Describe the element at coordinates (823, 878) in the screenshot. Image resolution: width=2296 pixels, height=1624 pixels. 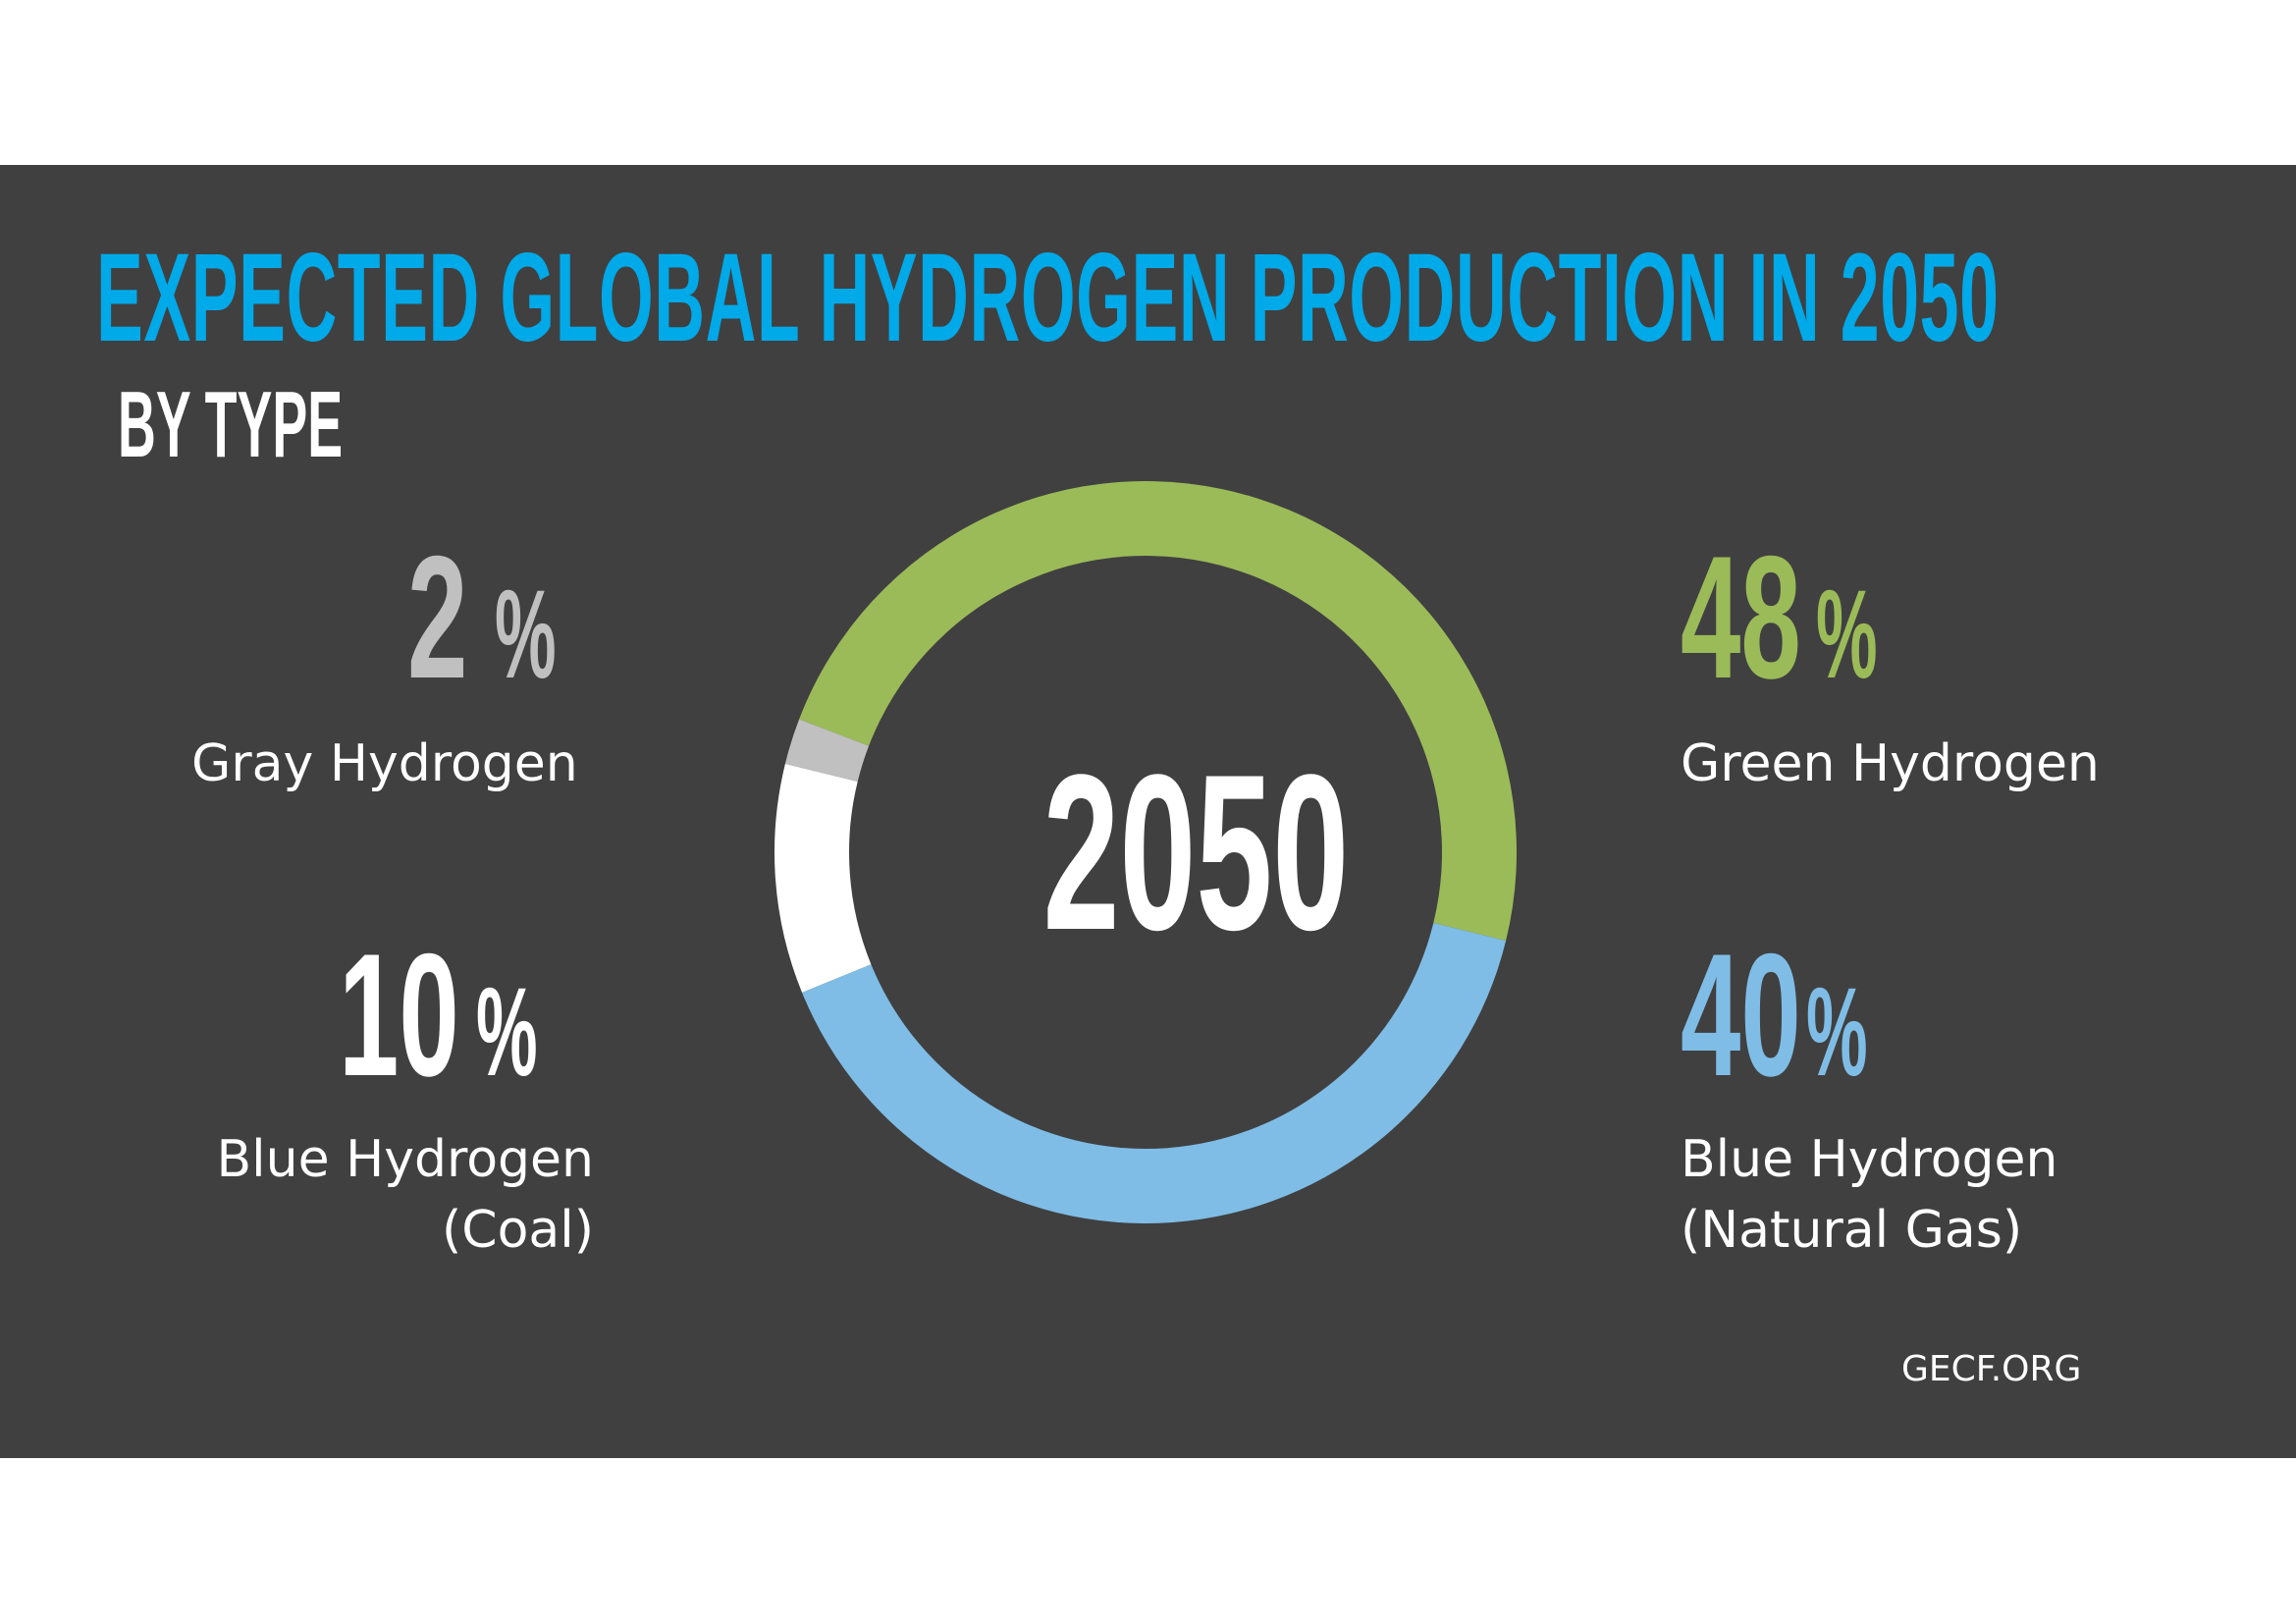
I see `donut-segment-blue-hydrogen-coal` at that location.